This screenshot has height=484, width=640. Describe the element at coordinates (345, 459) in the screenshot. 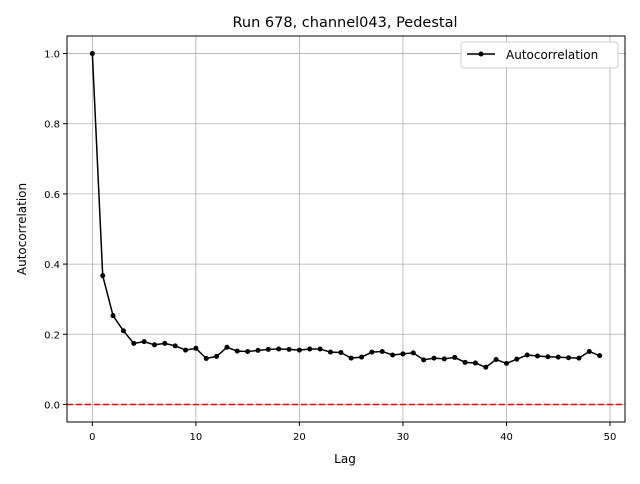

I see `x-axis-label: Lag` at that location.